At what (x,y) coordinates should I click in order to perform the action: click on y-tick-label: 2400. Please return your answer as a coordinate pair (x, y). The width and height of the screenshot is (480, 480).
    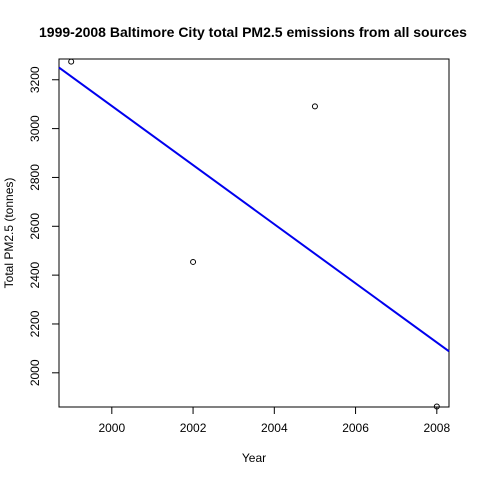
    Looking at the image, I should click on (35, 274).